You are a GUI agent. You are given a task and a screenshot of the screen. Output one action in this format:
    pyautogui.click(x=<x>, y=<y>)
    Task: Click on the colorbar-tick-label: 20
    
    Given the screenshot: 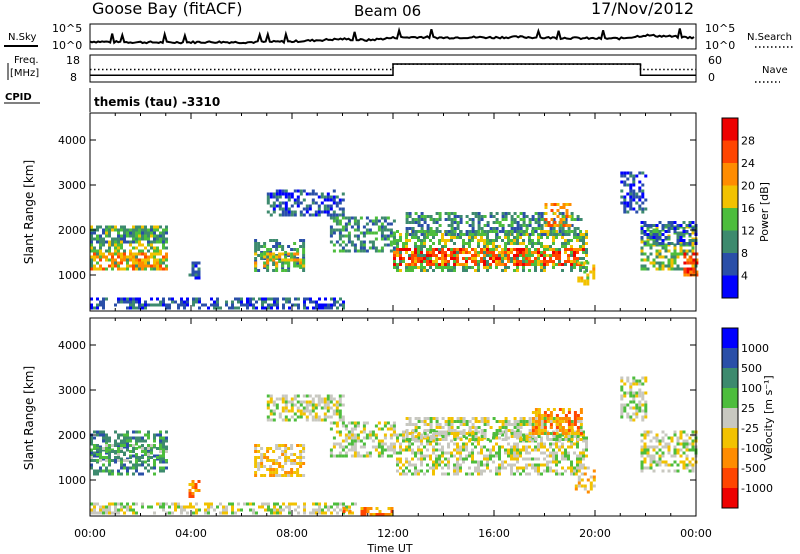 What is the action you would take?
    pyautogui.click(x=748, y=186)
    